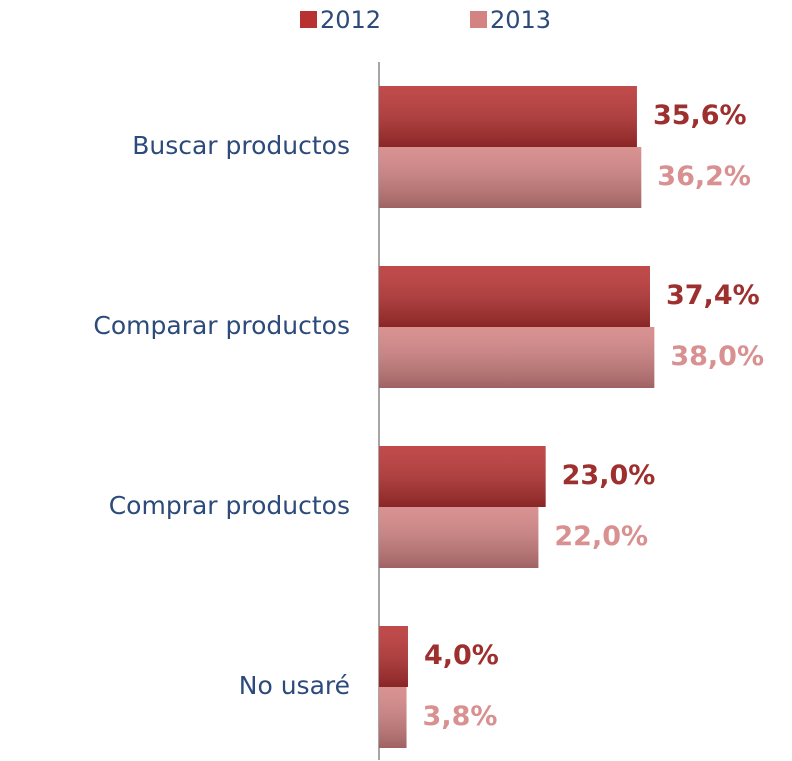  What do you see at coordinates (460, 716) in the screenshot?
I see `value-label: 3,8%` at bounding box center [460, 716].